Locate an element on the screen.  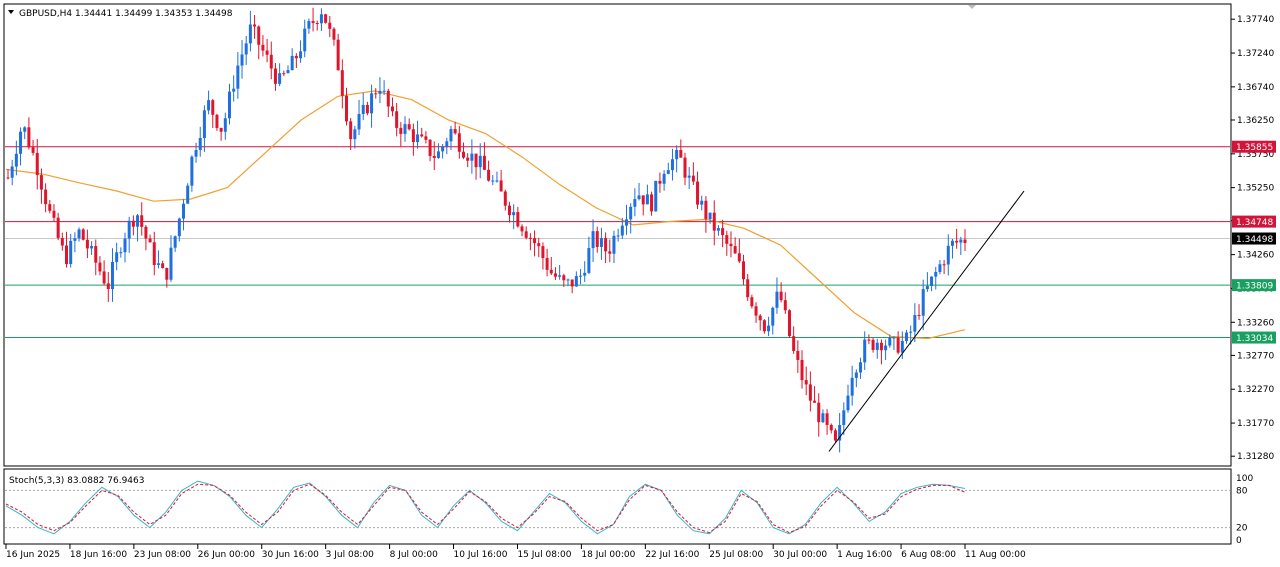
level-badge-label: 1.33809 is located at coordinates (1254, 287).